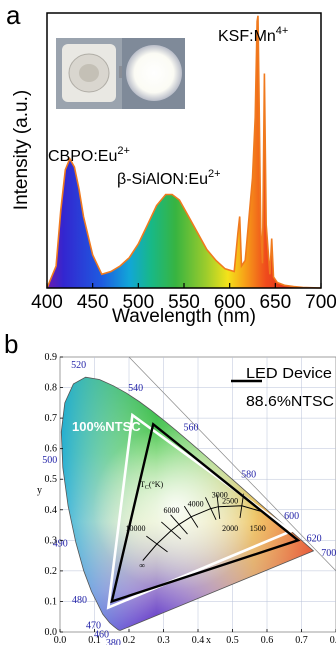  Describe the element at coordinates (11, 344) in the screenshot. I see `panel-b-label: b` at that location.